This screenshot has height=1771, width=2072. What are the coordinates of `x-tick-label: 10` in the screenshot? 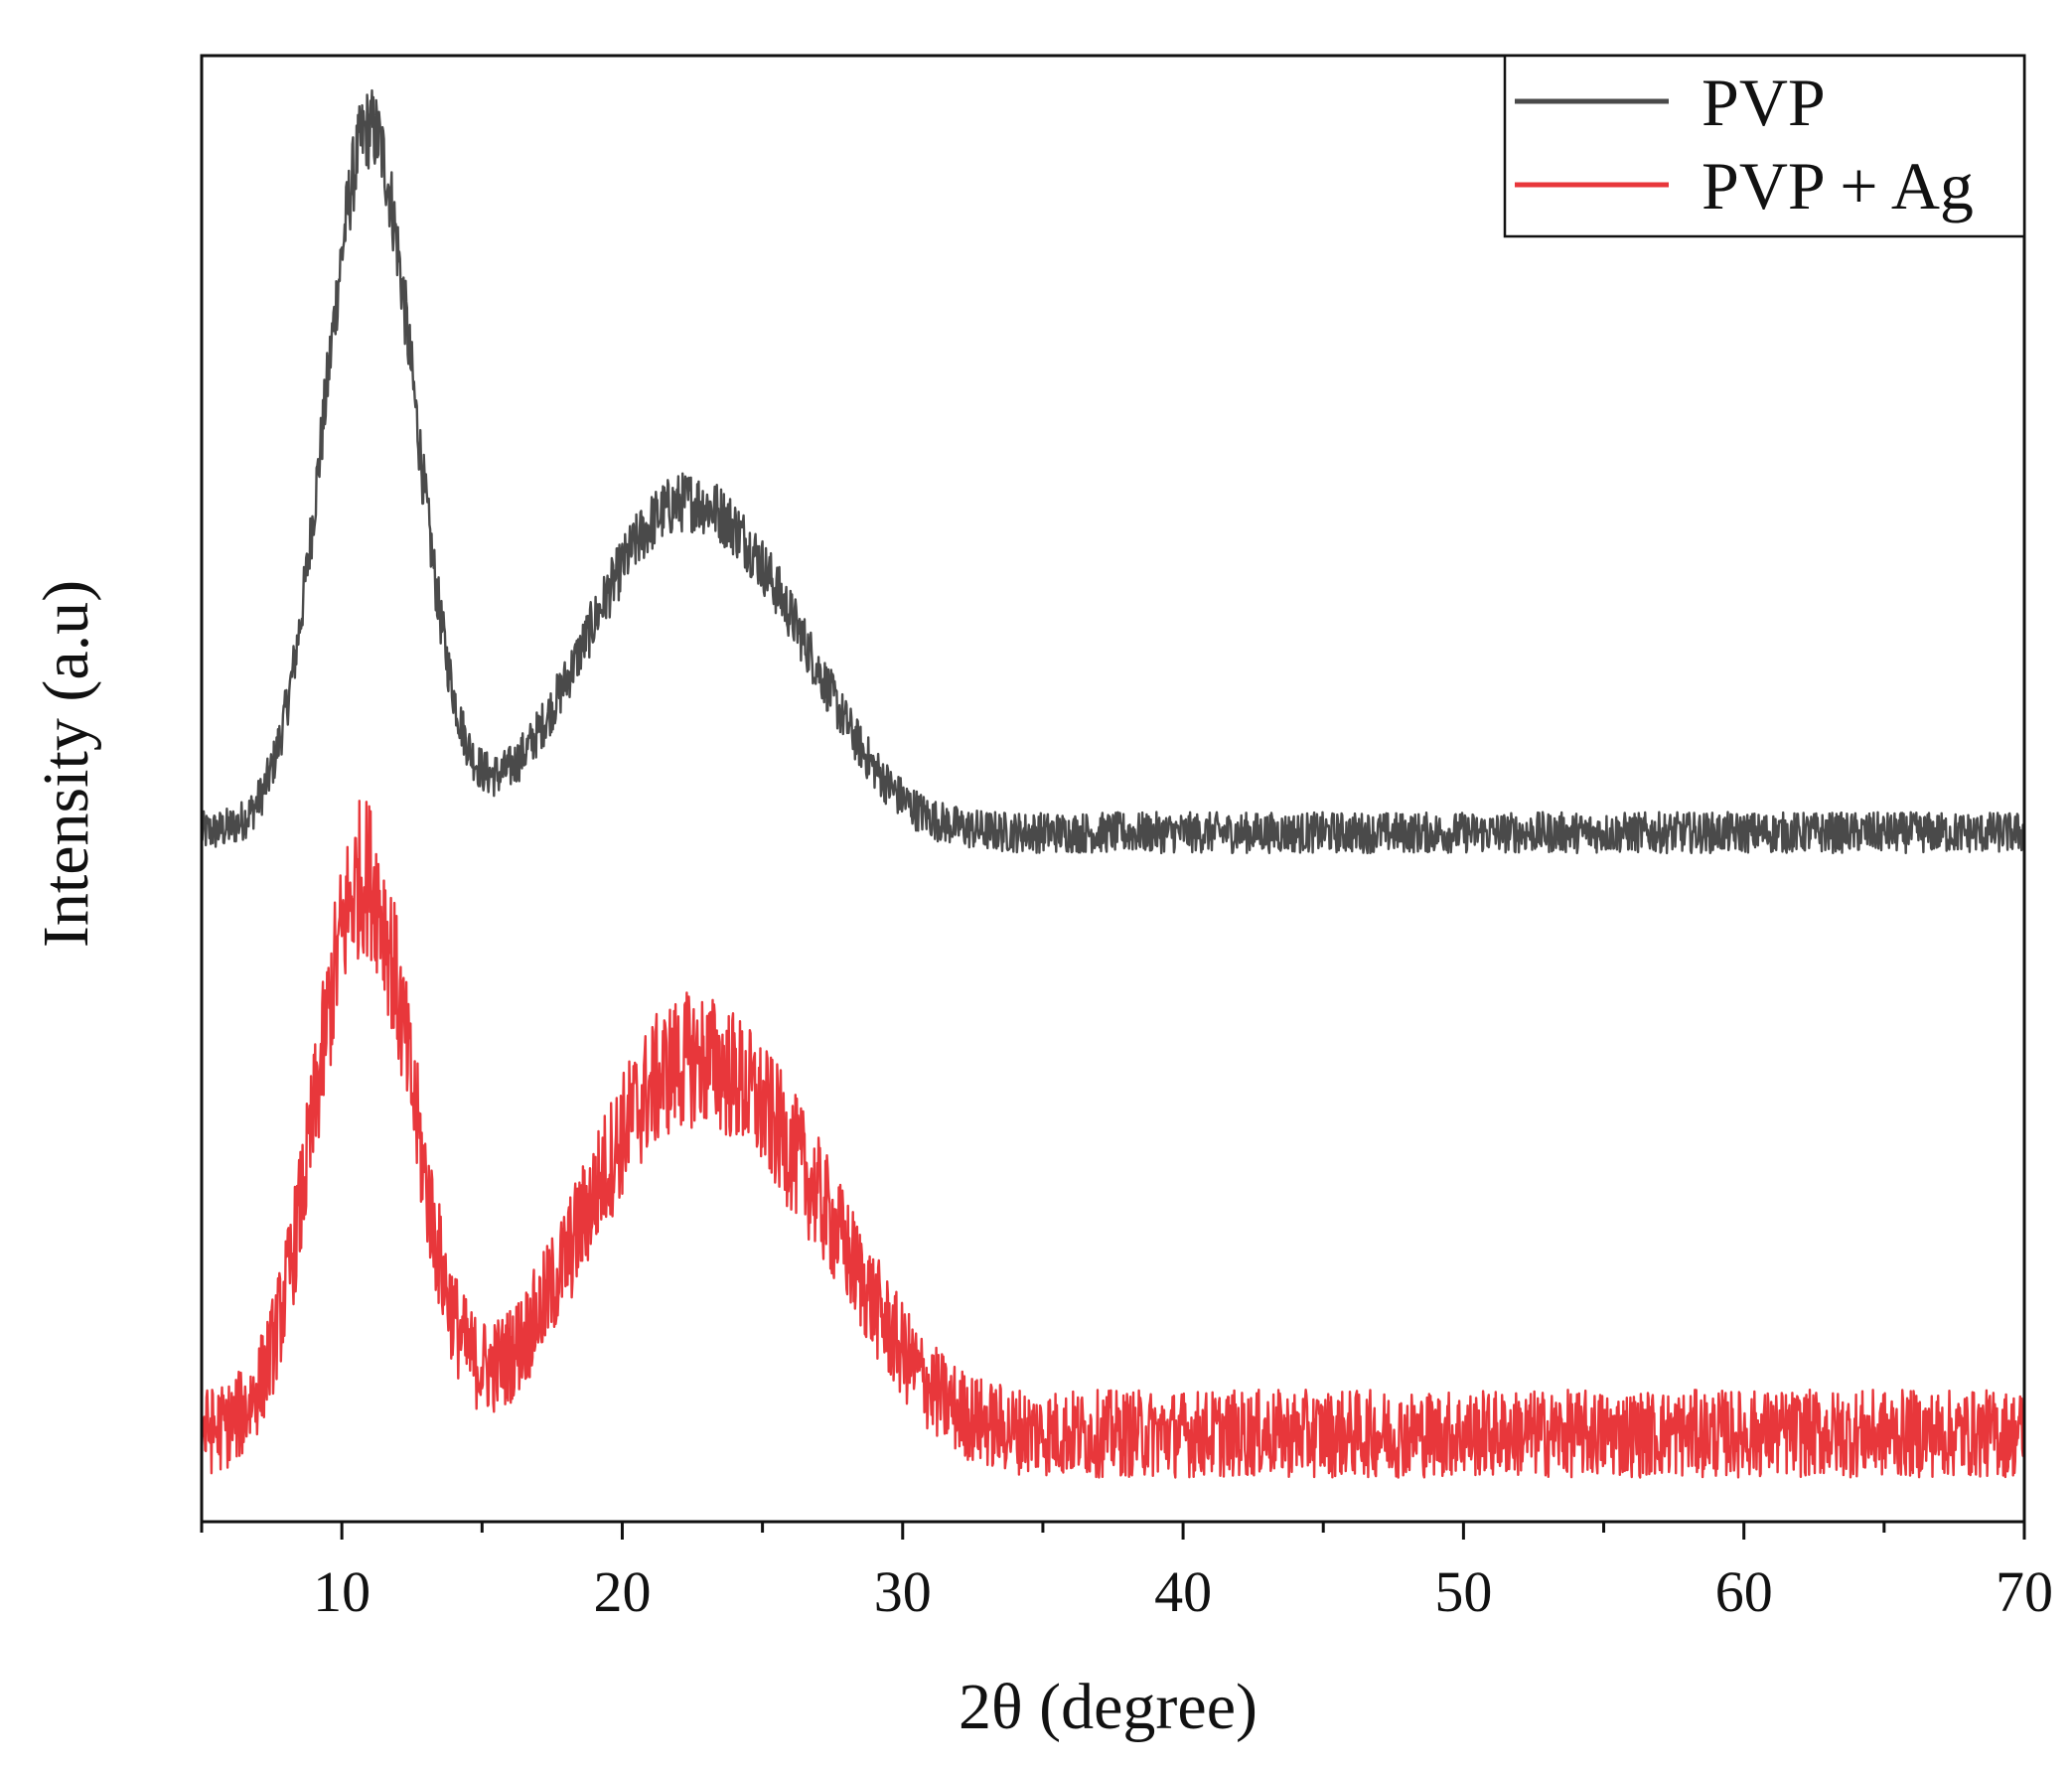 It's located at (341, 1591).